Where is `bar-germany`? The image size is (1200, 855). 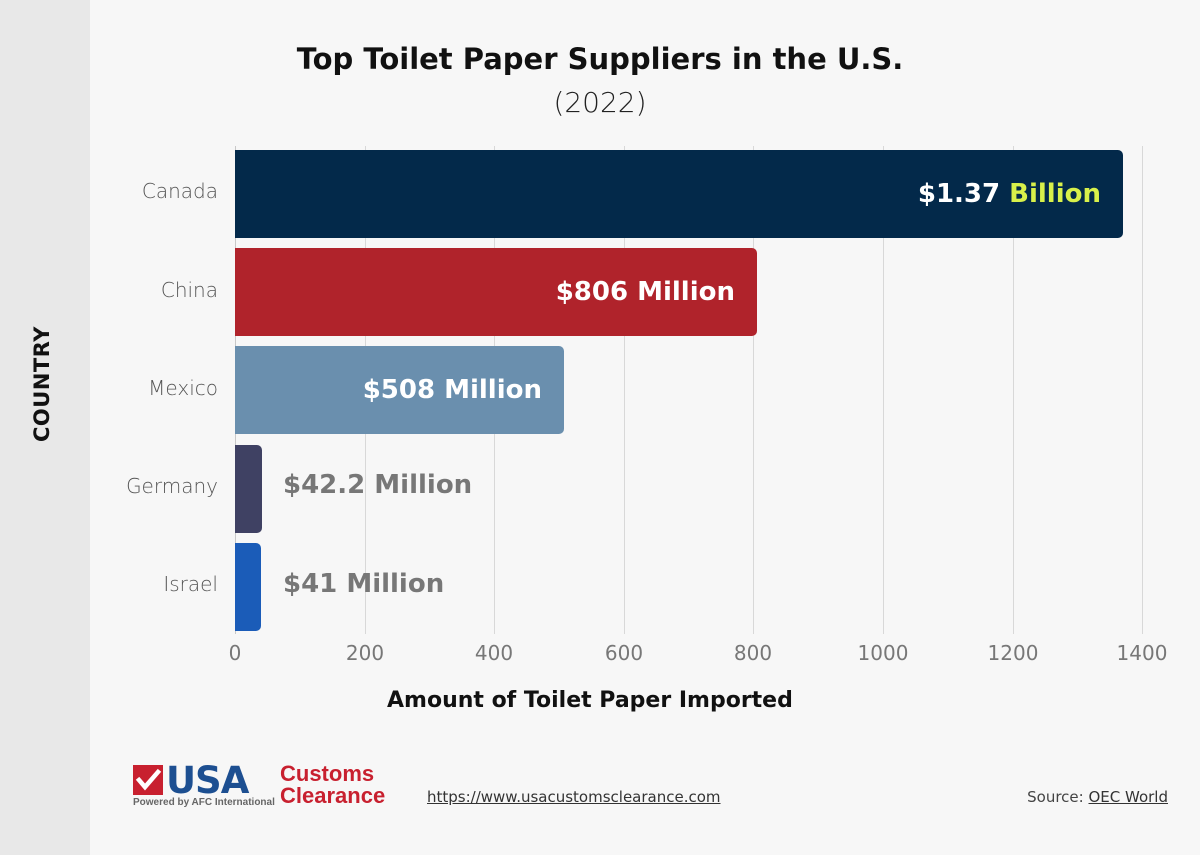 bar-germany is located at coordinates (248, 489).